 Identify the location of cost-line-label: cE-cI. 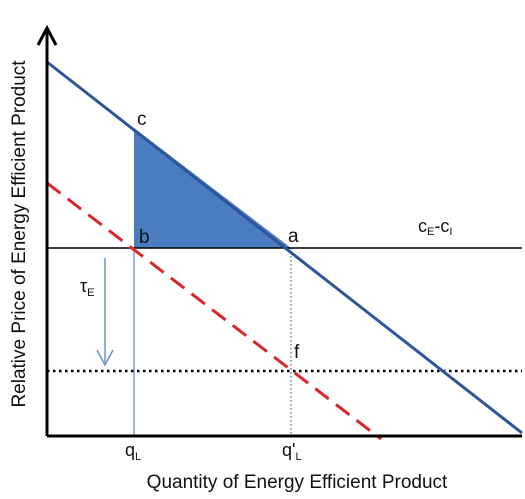
(435, 227).